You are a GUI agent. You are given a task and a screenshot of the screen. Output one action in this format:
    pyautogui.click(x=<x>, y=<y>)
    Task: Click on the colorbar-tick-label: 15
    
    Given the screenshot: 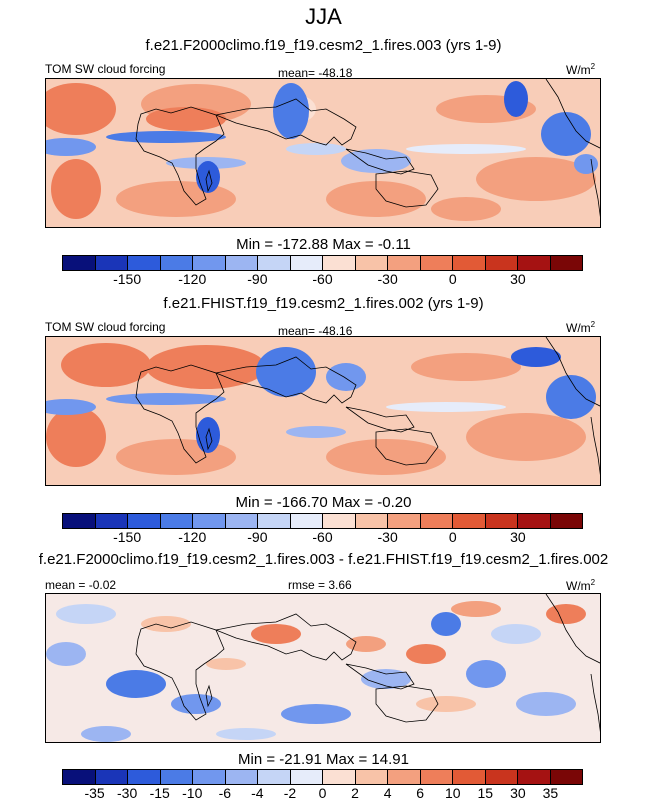 What is the action you would take?
    pyautogui.click(x=485, y=793)
    